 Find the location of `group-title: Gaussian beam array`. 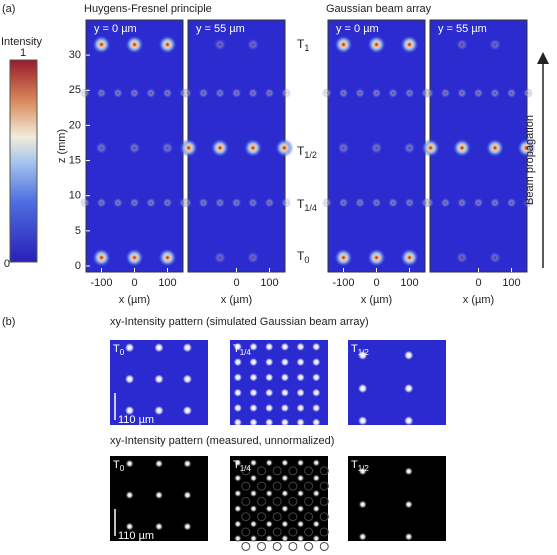

group-title: Gaussian beam array is located at coordinates (379, 9).